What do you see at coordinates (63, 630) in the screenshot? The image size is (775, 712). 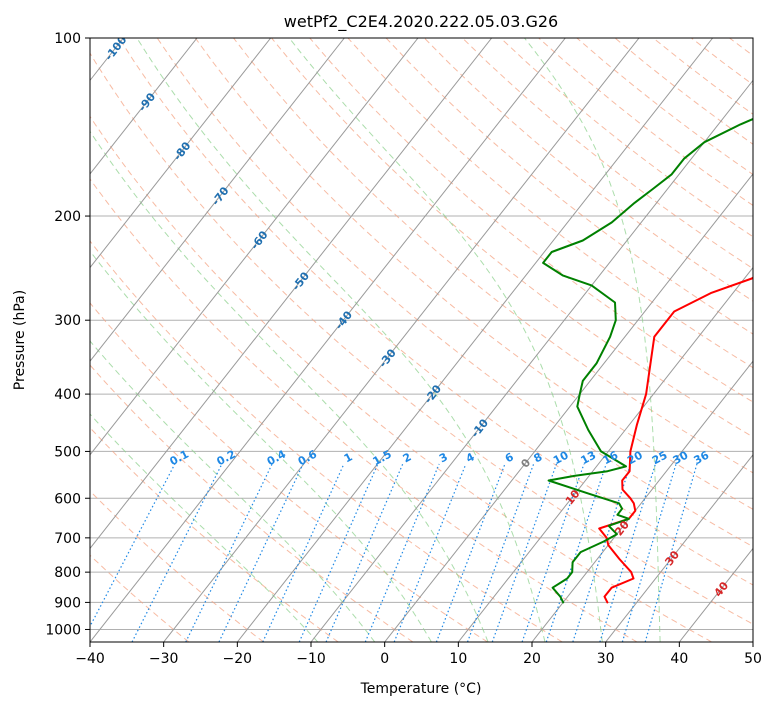 I see `y-tick-label: 1000` at bounding box center [63, 630].